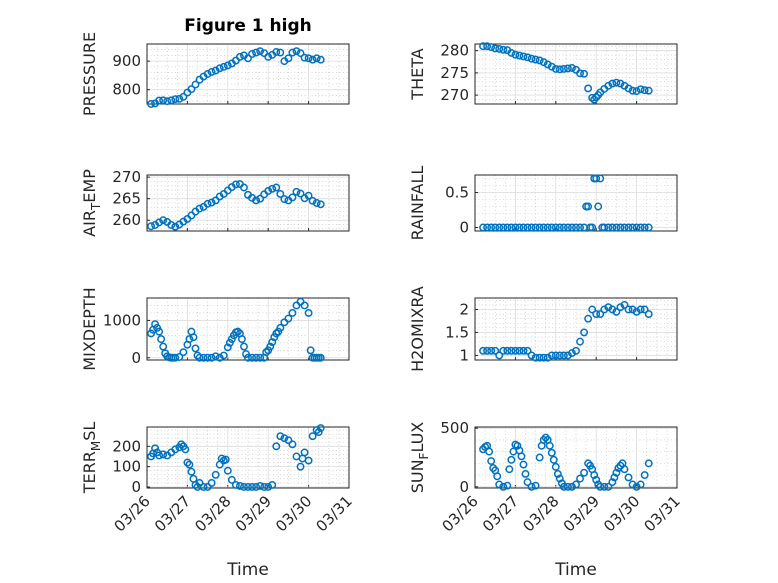  What do you see at coordinates (457, 332) in the screenshot?
I see `y-tick-label: 1.5` at bounding box center [457, 332].